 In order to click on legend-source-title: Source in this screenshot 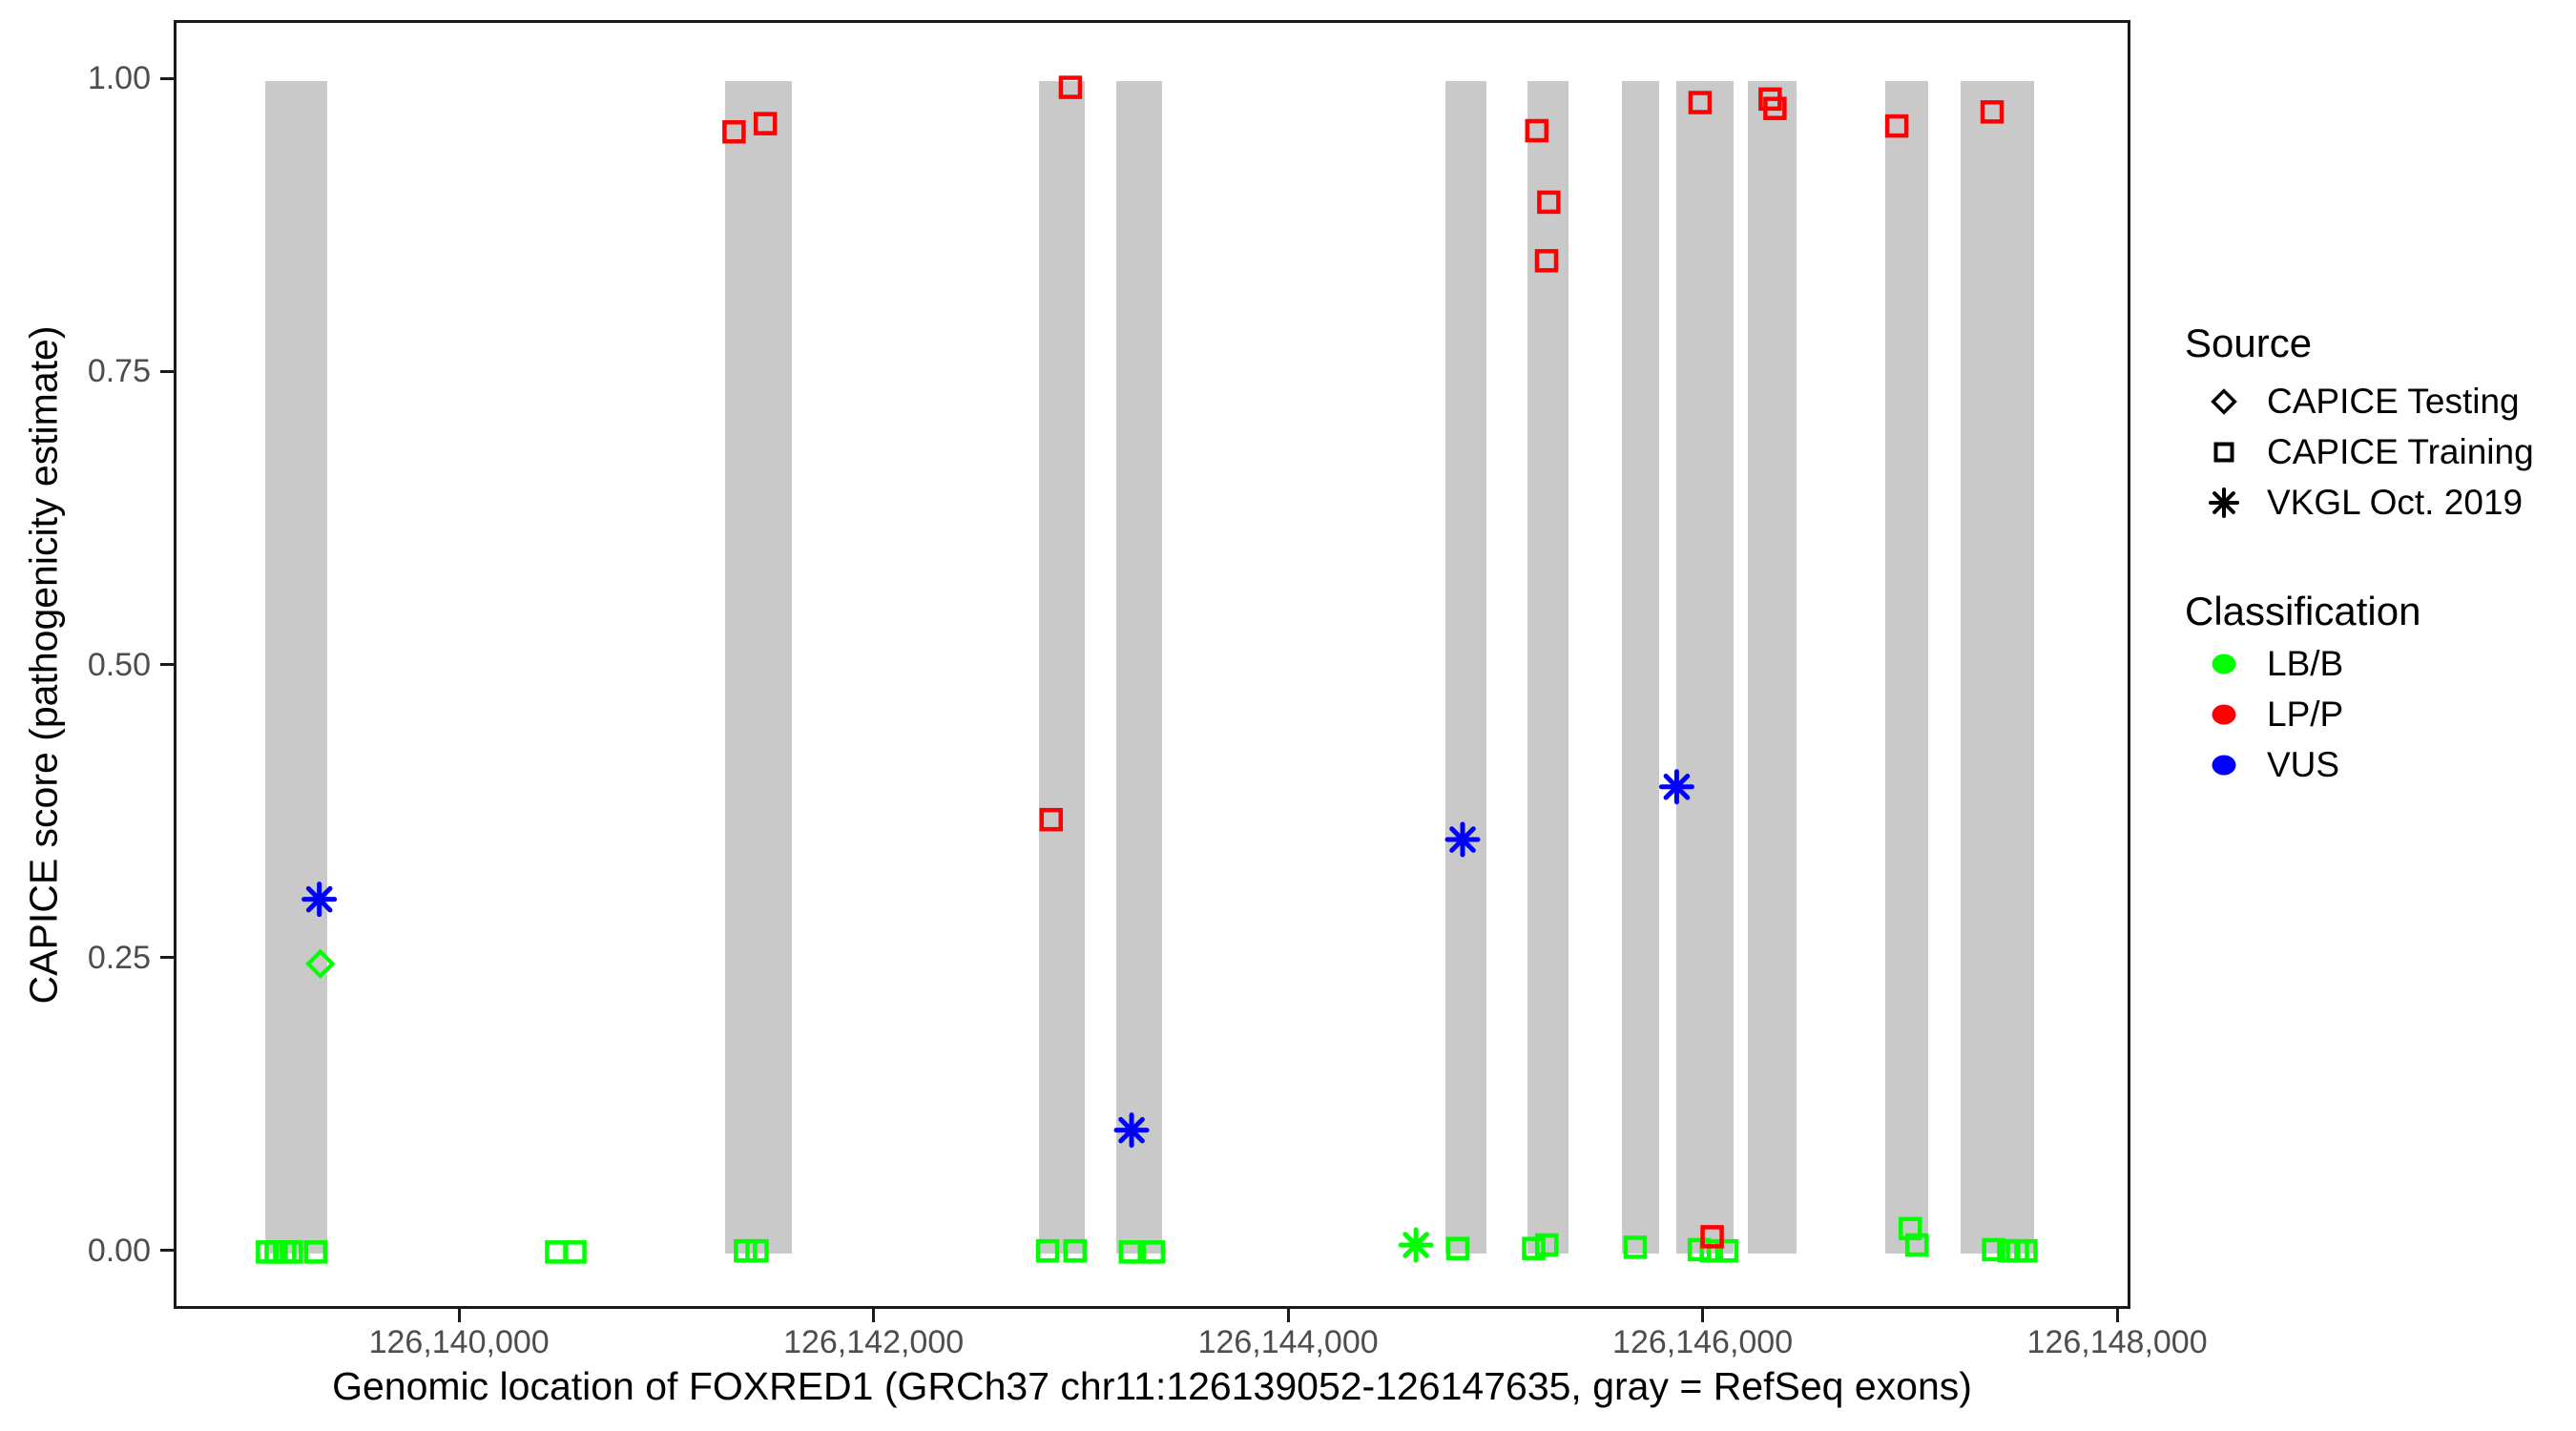, I will do `click(2249, 343)`.